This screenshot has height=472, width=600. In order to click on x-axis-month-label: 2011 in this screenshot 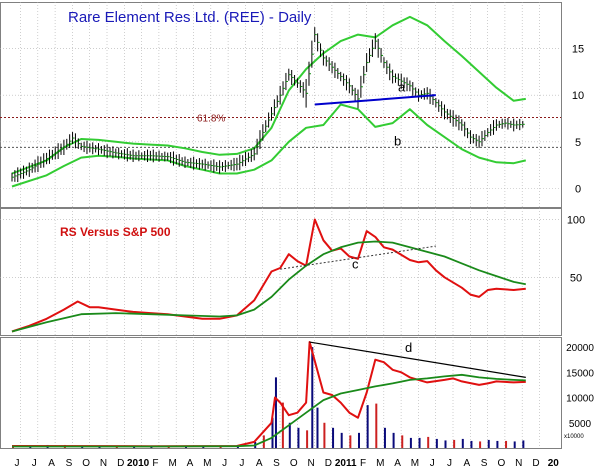, I will do `click(346, 463)`.